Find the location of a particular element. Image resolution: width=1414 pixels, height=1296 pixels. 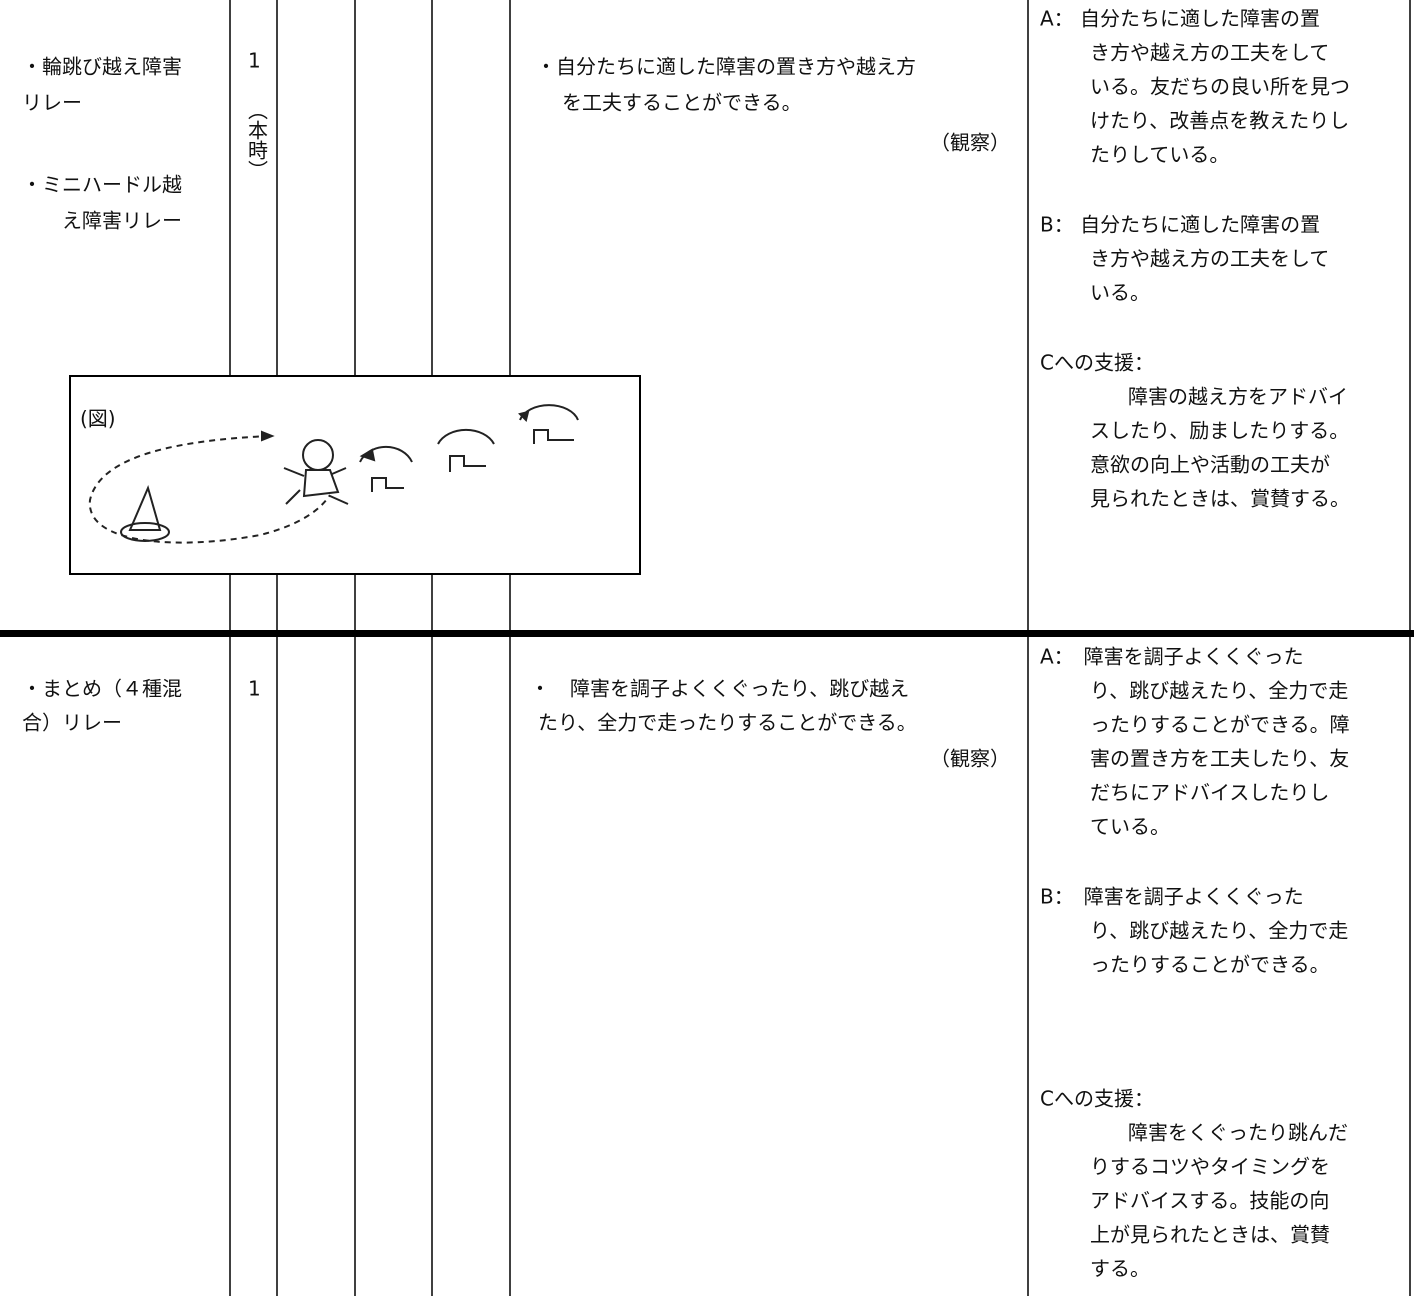

evaluation-line: 見られたときは、賞賛する。 is located at coordinates (1220, 499).